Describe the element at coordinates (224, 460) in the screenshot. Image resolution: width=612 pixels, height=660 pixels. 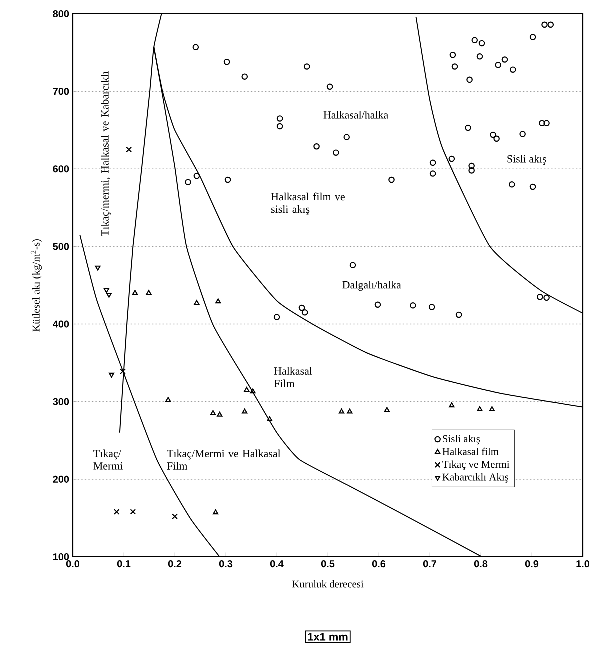
I see `annotation: Tıkaç/Mermi ve Halkasal Film` at that location.